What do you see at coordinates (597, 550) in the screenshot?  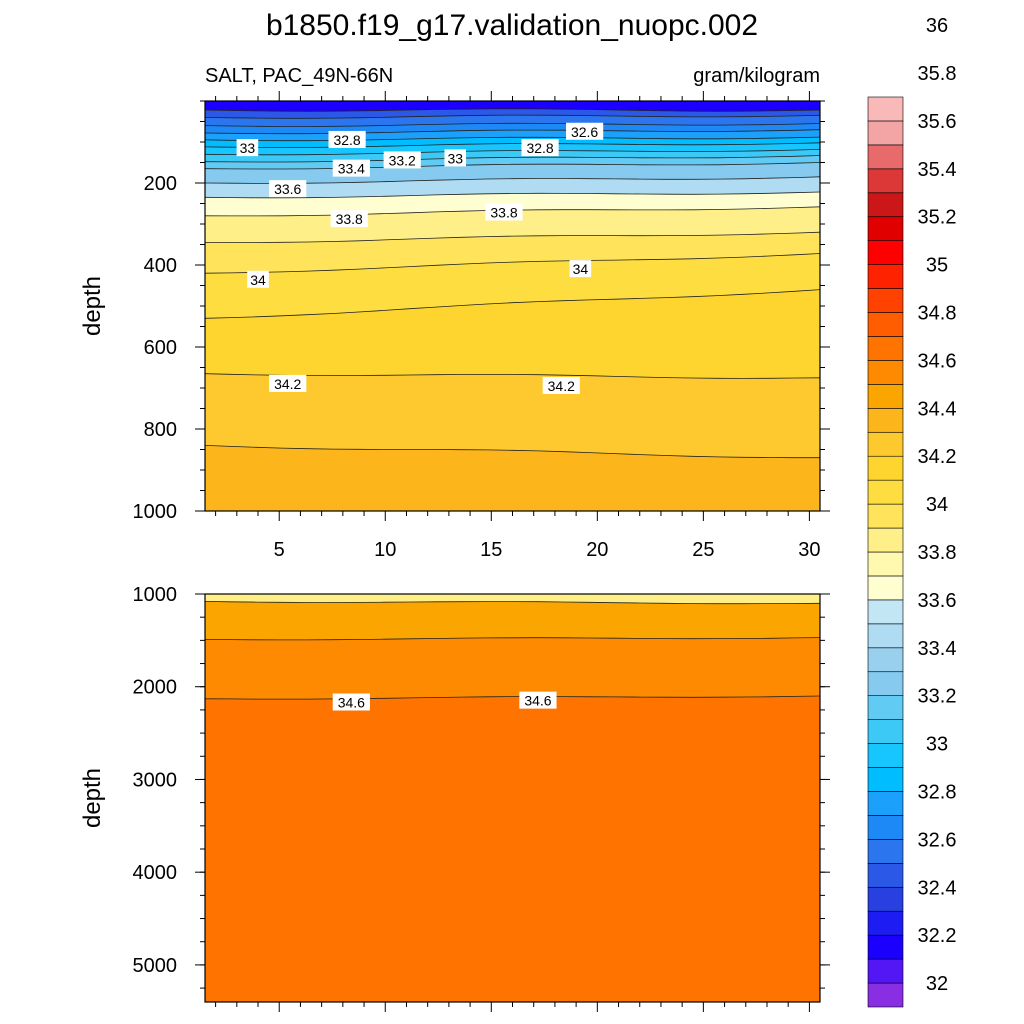 I see `x-tick-label: 20` at bounding box center [597, 550].